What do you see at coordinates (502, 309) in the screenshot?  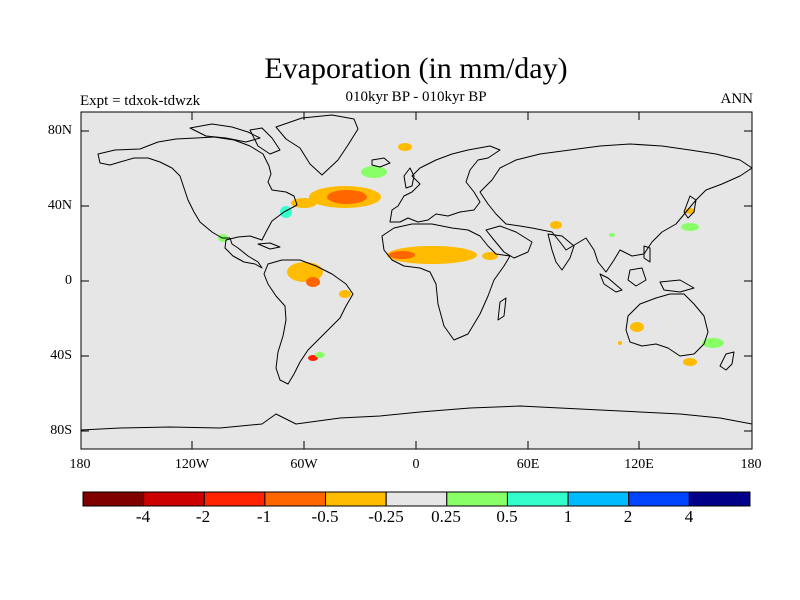 I see `coastline-madagascar` at bounding box center [502, 309].